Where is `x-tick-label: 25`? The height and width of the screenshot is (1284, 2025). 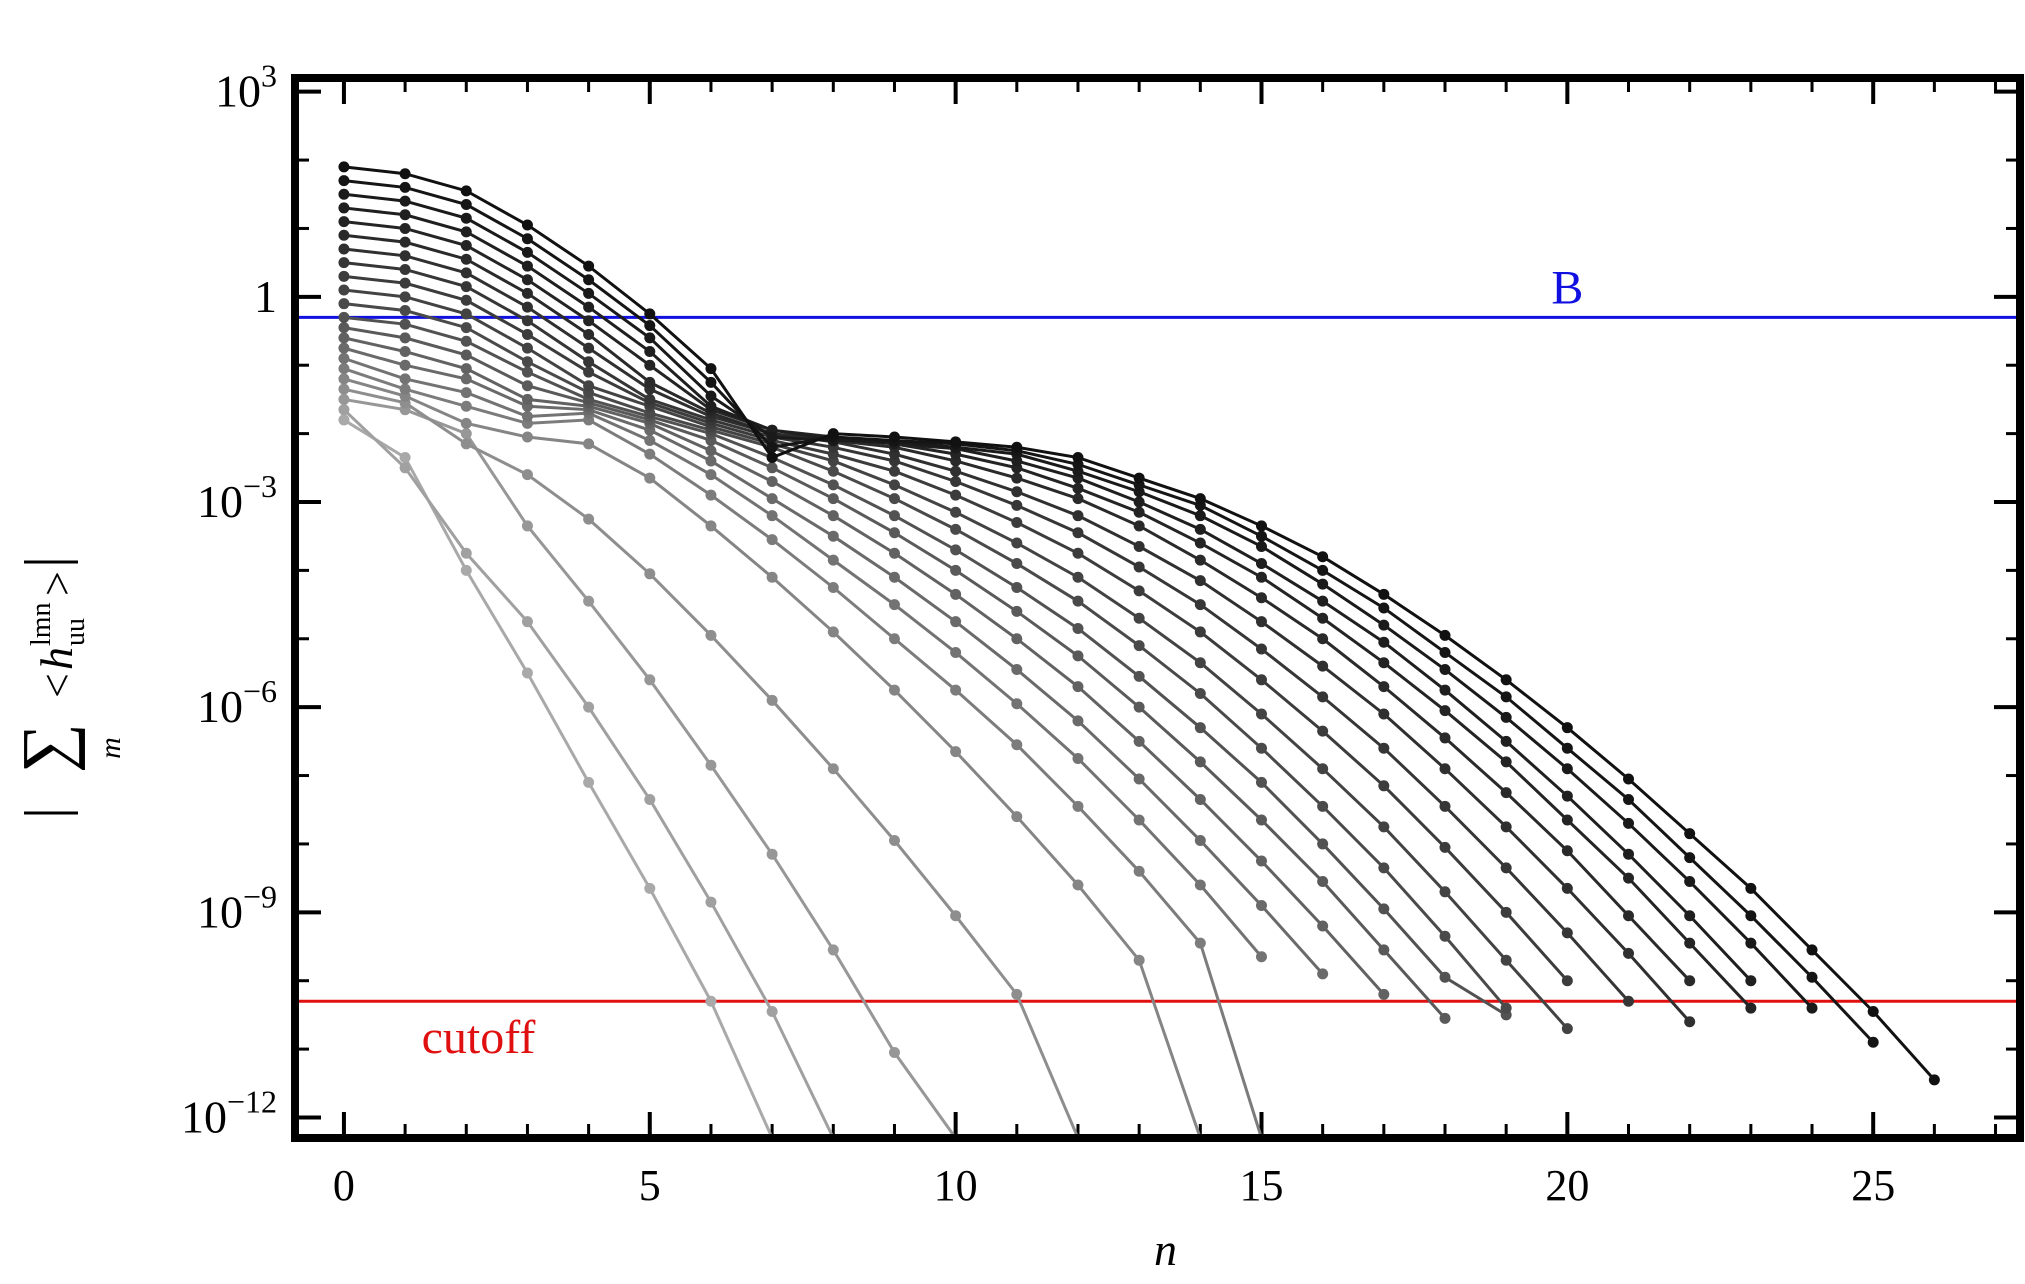
x-tick-label: 25 is located at coordinates (1873, 1185).